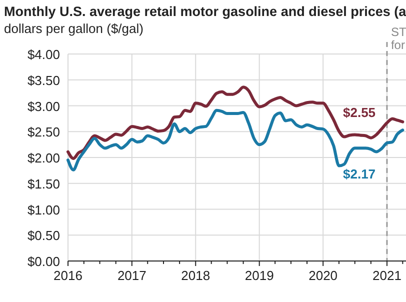 The width and height of the screenshot is (406, 302). Describe the element at coordinates (43, 210) in the screenshot. I see `y-tick-label: $1.00` at that location.